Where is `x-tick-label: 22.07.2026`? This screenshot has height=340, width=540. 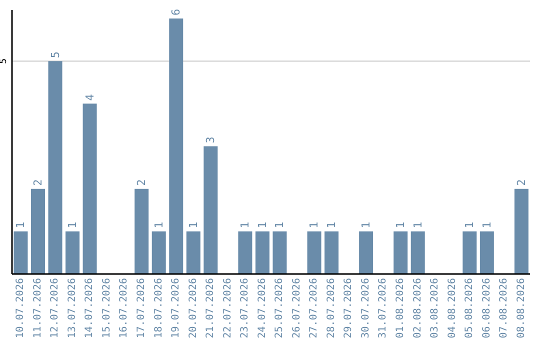
x-tick-label: 22.07.2026 is located at coordinates (228, 308).